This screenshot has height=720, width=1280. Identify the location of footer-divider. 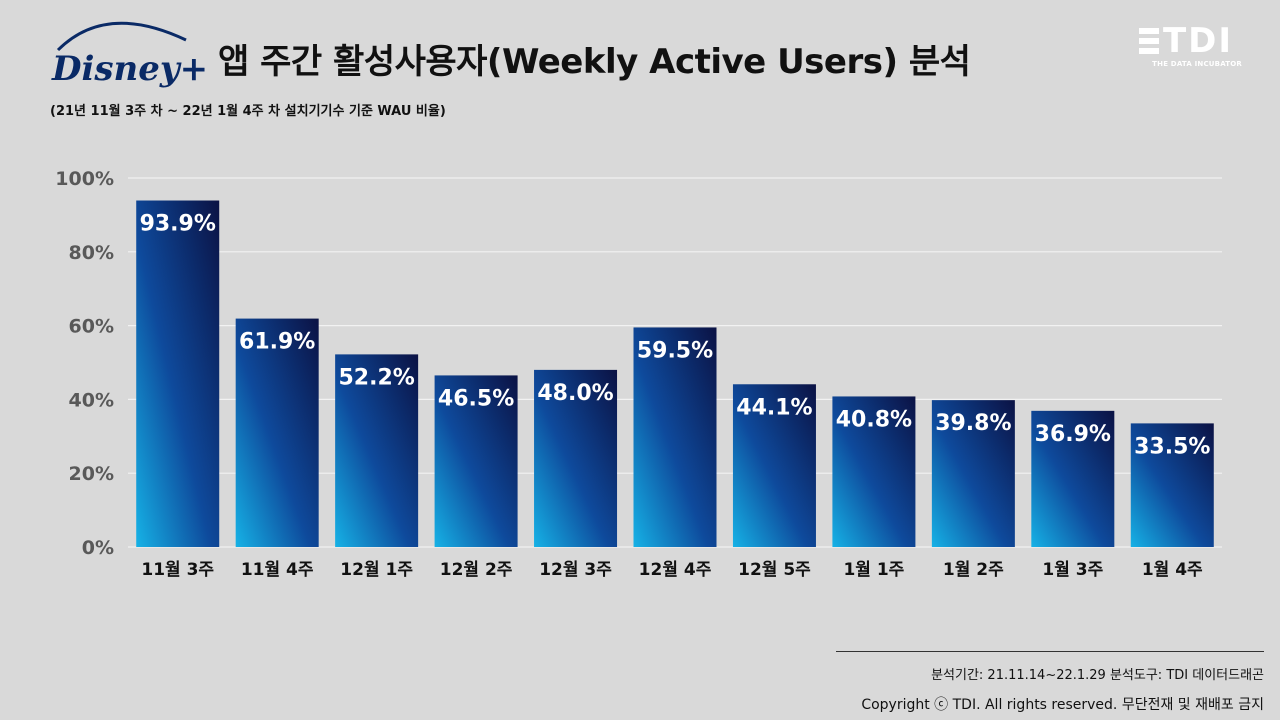
(1050, 651).